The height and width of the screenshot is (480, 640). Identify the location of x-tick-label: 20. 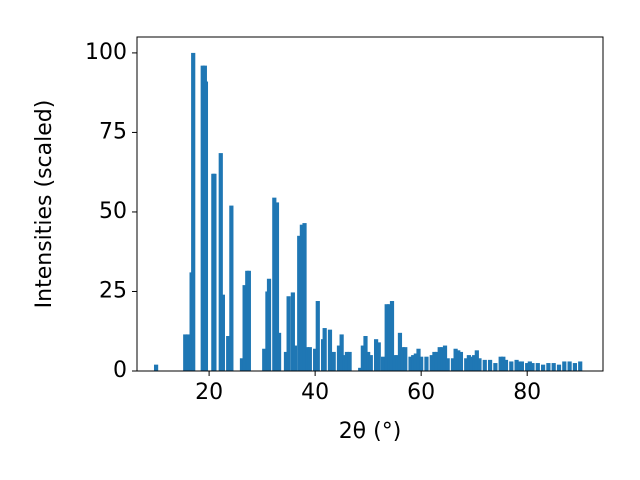
(209, 392).